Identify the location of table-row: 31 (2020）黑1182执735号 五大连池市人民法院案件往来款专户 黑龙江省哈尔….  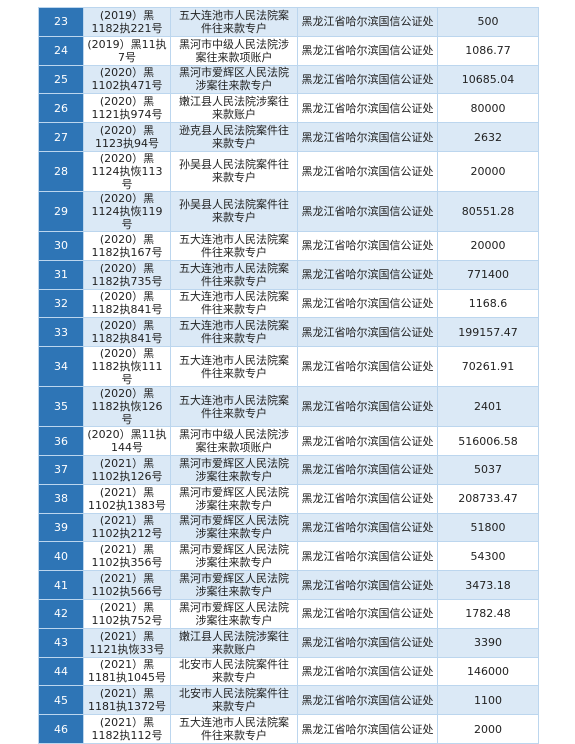
(288, 274).